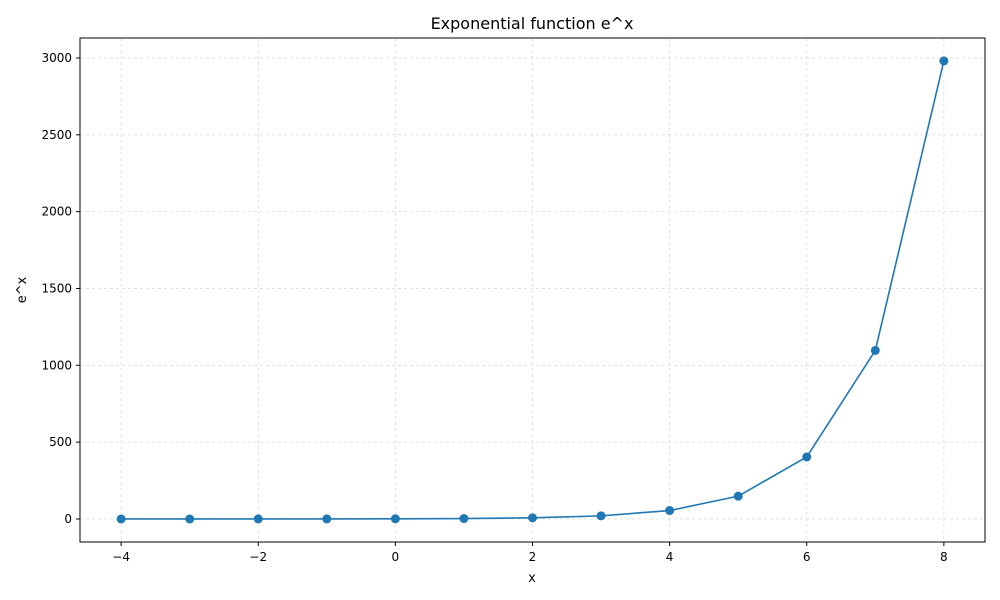  I want to click on chart-title: Exponential function e^x, so click(532, 23).